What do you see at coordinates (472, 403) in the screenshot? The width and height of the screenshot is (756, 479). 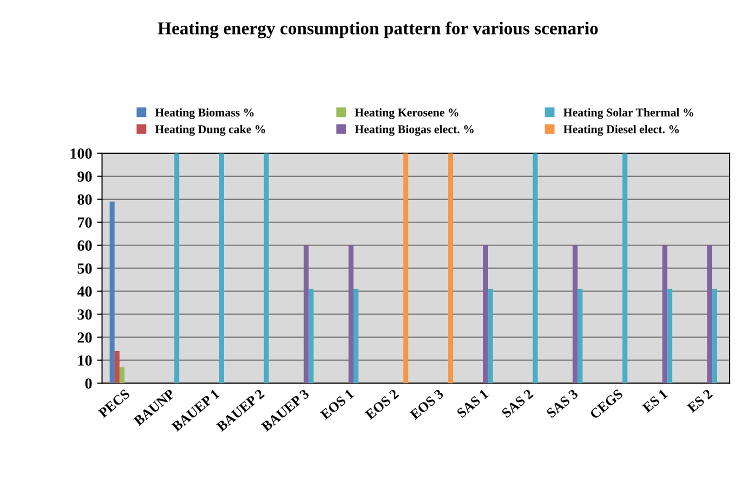 I see `x-tick-label: SAS 1` at bounding box center [472, 403].